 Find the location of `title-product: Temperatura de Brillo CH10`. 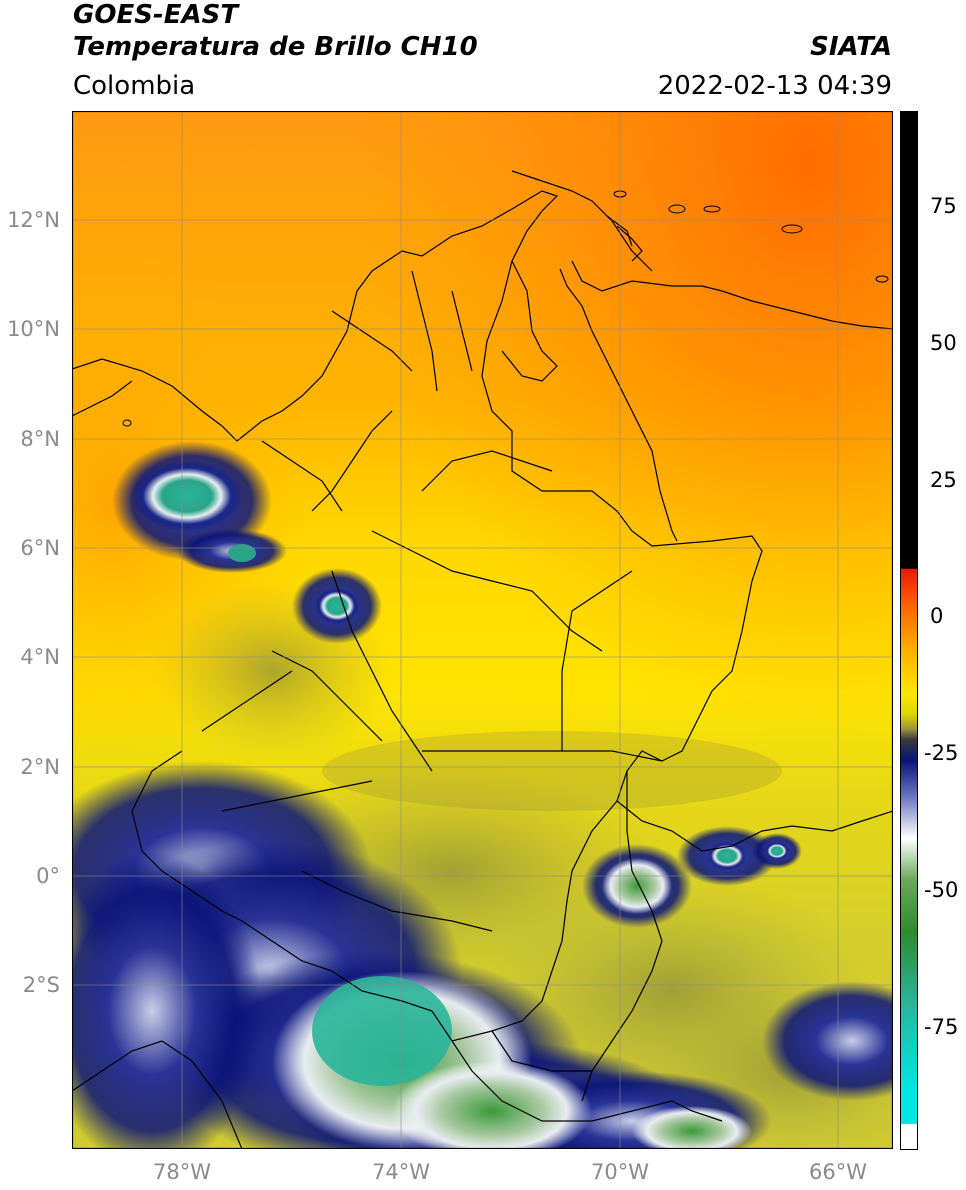

title-product: Temperatura de Brillo CH10 is located at coordinates (275, 47).